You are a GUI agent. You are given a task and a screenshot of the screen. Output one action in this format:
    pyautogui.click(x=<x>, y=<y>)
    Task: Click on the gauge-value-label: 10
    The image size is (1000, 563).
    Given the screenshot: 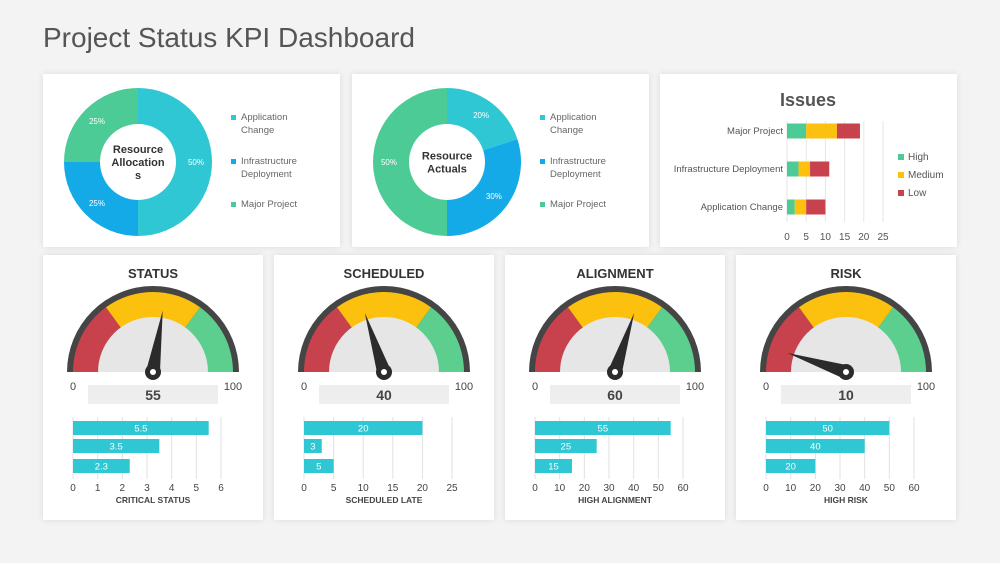 What is the action you would take?
    pyautogui.click(x=846, y=395)
    